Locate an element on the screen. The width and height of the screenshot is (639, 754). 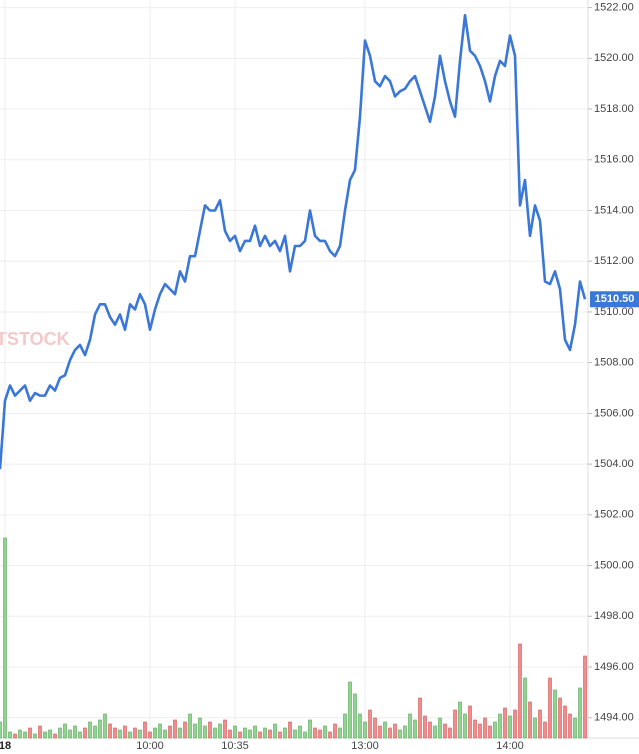
y-tick-label: 1520.00 is located at coordinates (614, 58).